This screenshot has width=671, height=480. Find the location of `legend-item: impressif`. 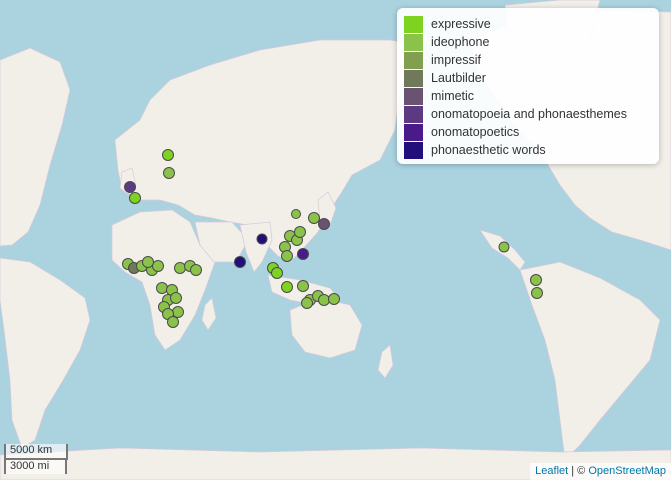

legend-item: impressif is located at coordinates (531, 60).